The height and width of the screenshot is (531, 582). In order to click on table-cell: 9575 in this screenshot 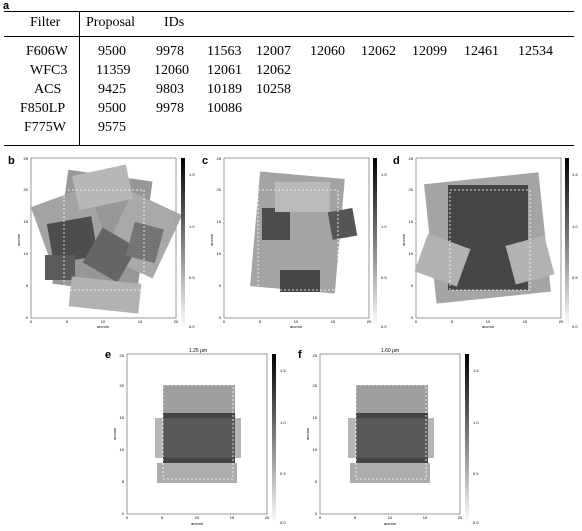, I will do `click(112, 127)`.